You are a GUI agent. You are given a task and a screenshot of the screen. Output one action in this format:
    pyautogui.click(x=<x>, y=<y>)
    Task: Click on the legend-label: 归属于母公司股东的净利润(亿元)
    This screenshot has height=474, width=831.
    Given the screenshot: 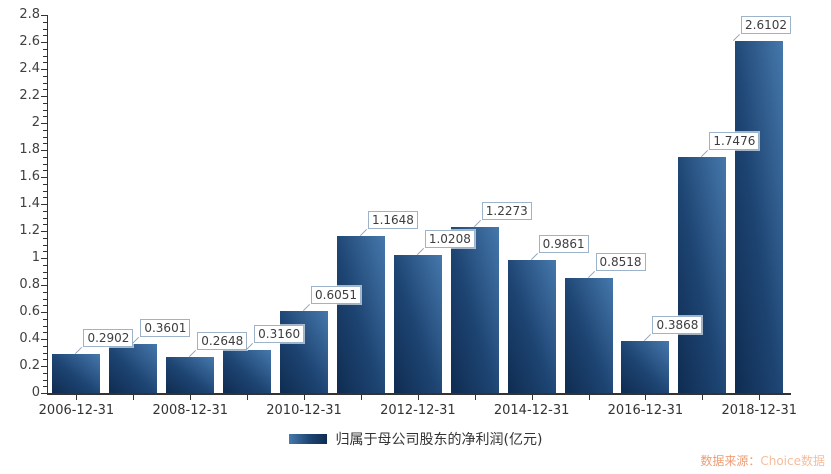 What is the action you would take?
    pyautogui.click(x=439, y=440)
    